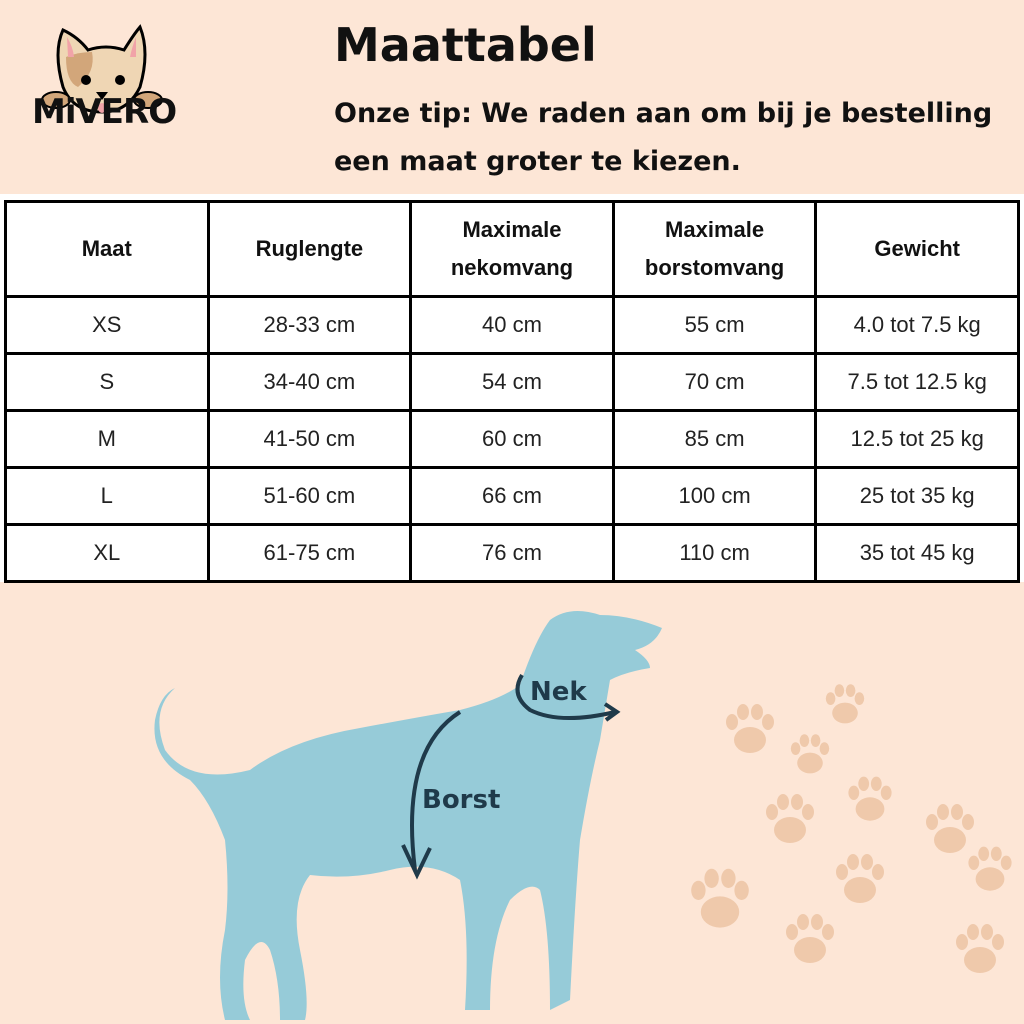 Image resolution: width=1024 pixels, height=1024 pixels. Describe the element at coordinates (309, 553) in the screenshot. I see `table-cell: 61-75 cm` at that location.